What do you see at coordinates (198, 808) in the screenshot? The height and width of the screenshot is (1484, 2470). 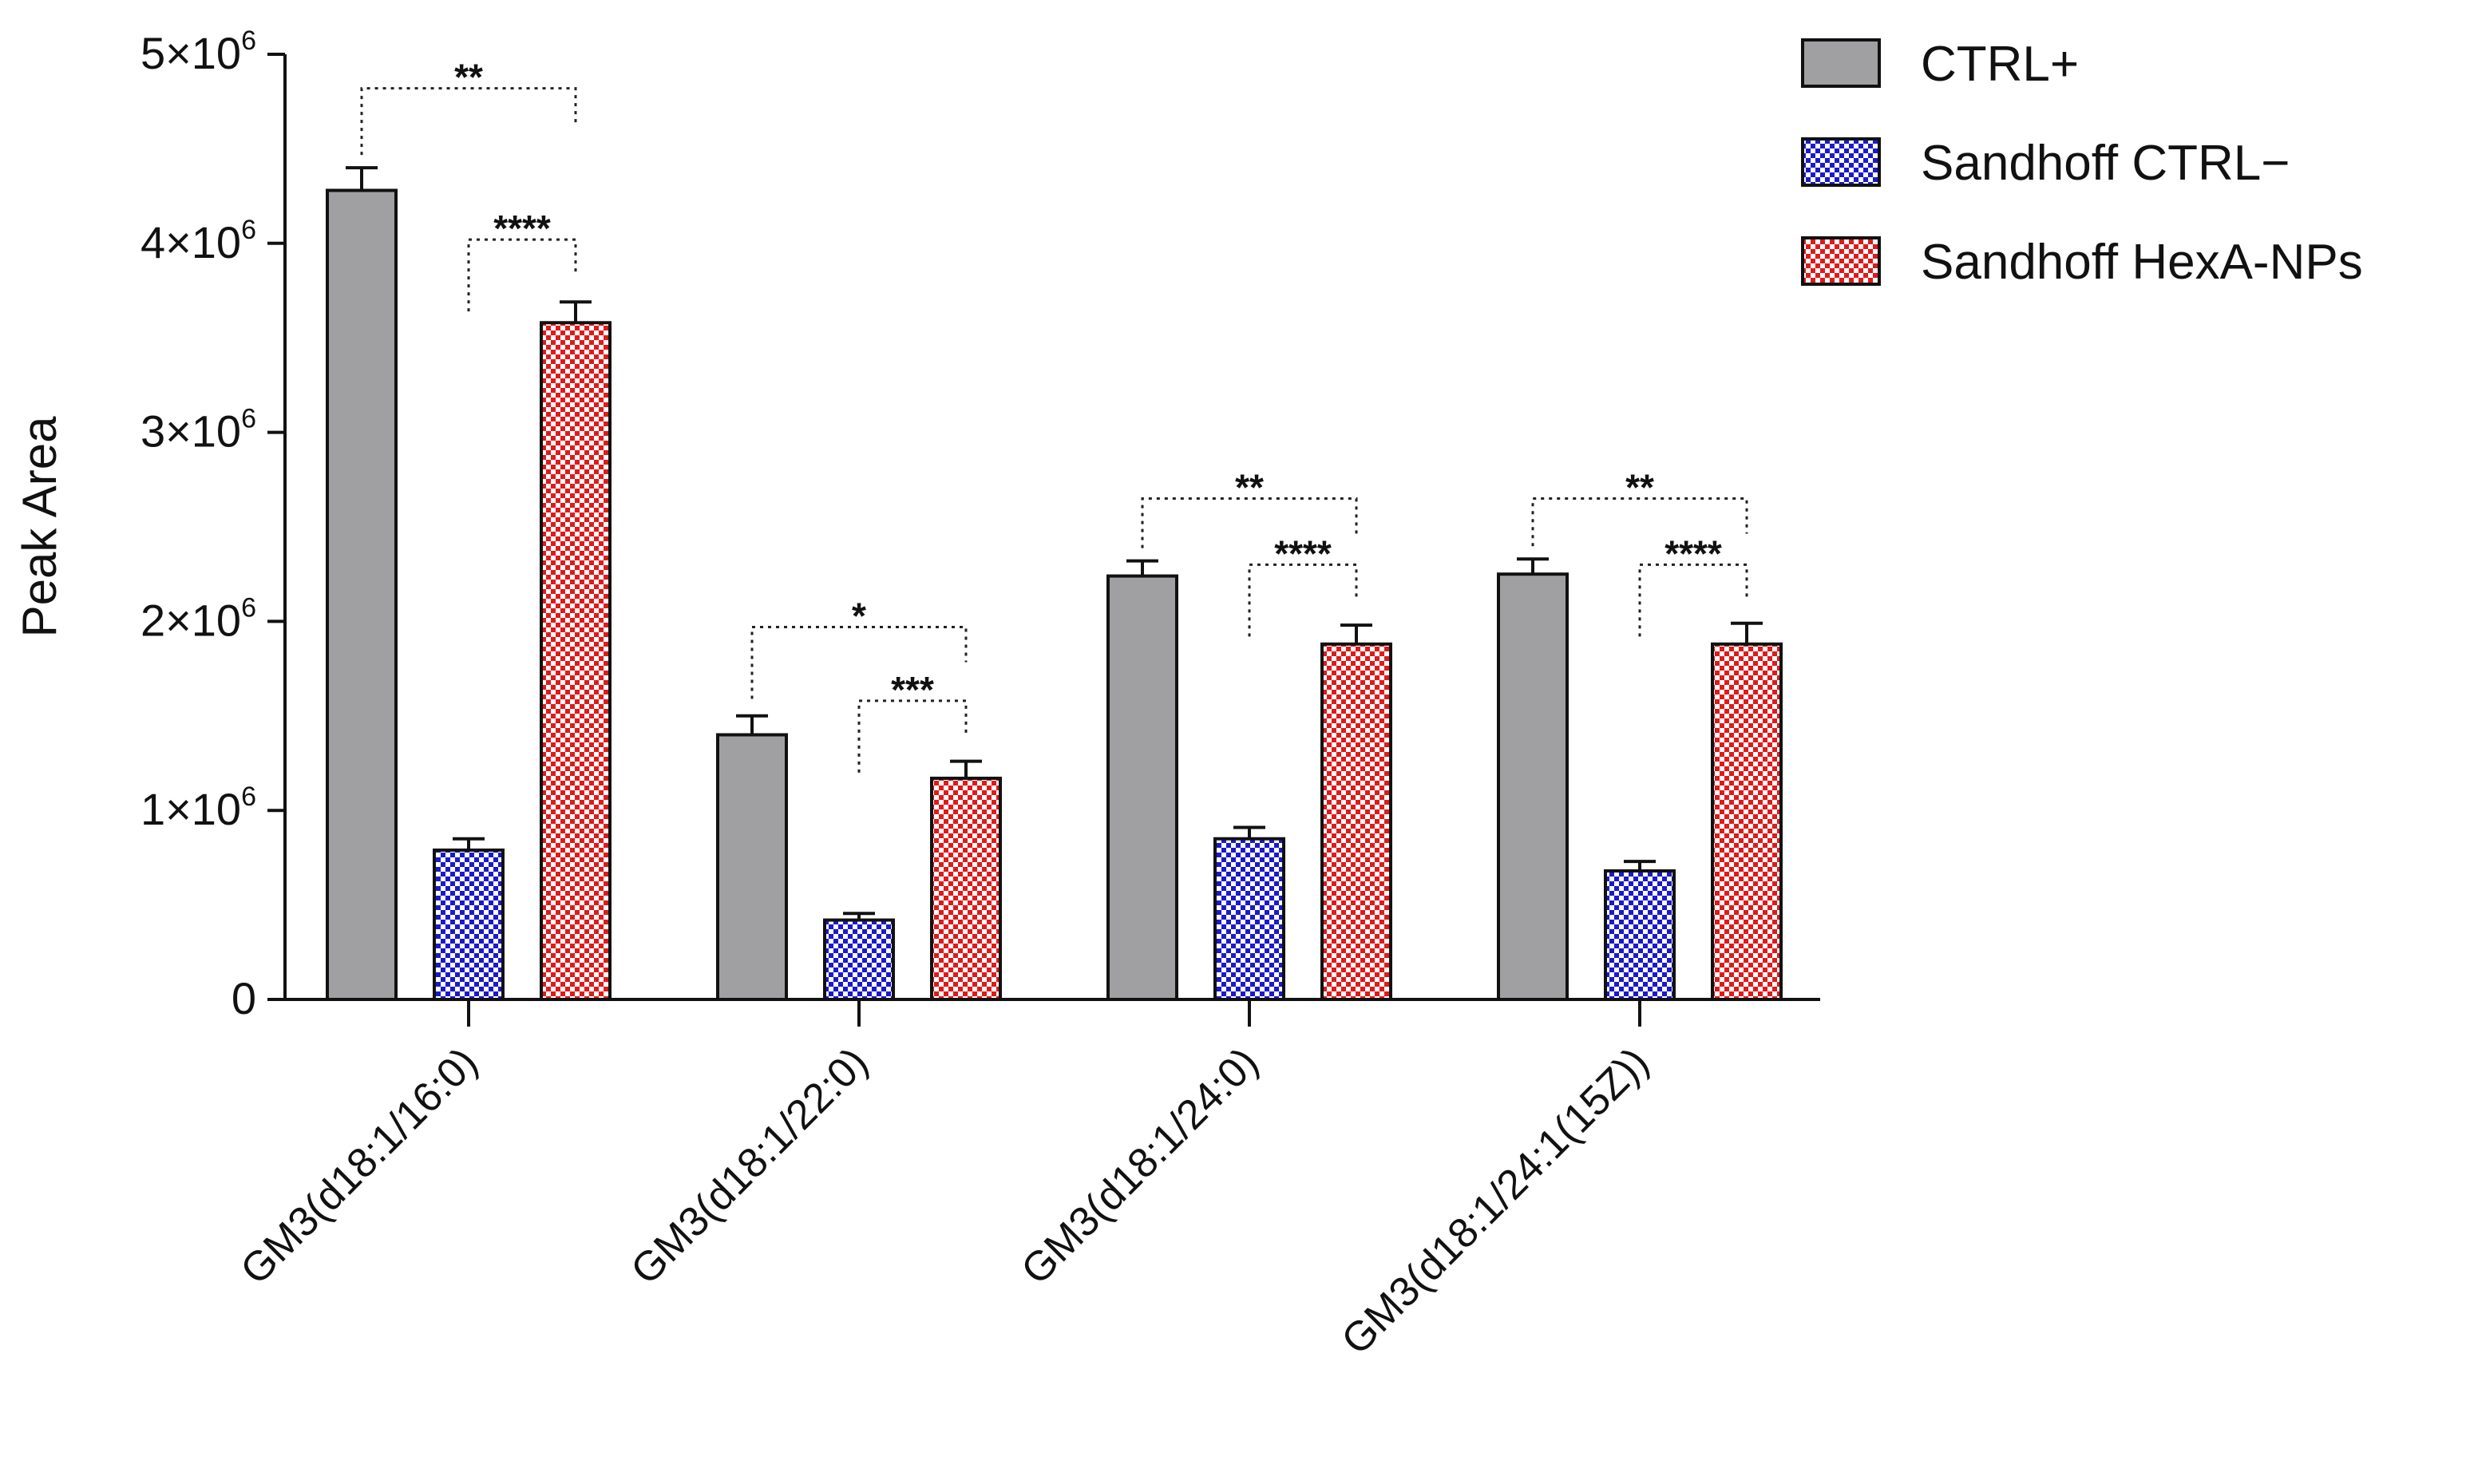 I see `y-tick-label: 1×10⁶` at bounding box center [198, 808].